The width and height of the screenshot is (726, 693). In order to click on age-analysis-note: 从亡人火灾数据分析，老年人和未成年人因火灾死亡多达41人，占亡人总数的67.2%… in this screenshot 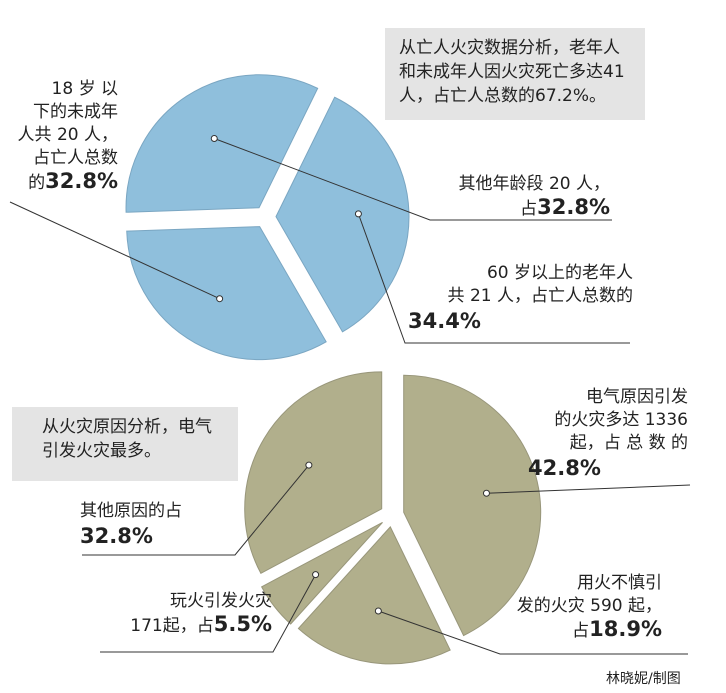, I will do `click(512, 72)`.